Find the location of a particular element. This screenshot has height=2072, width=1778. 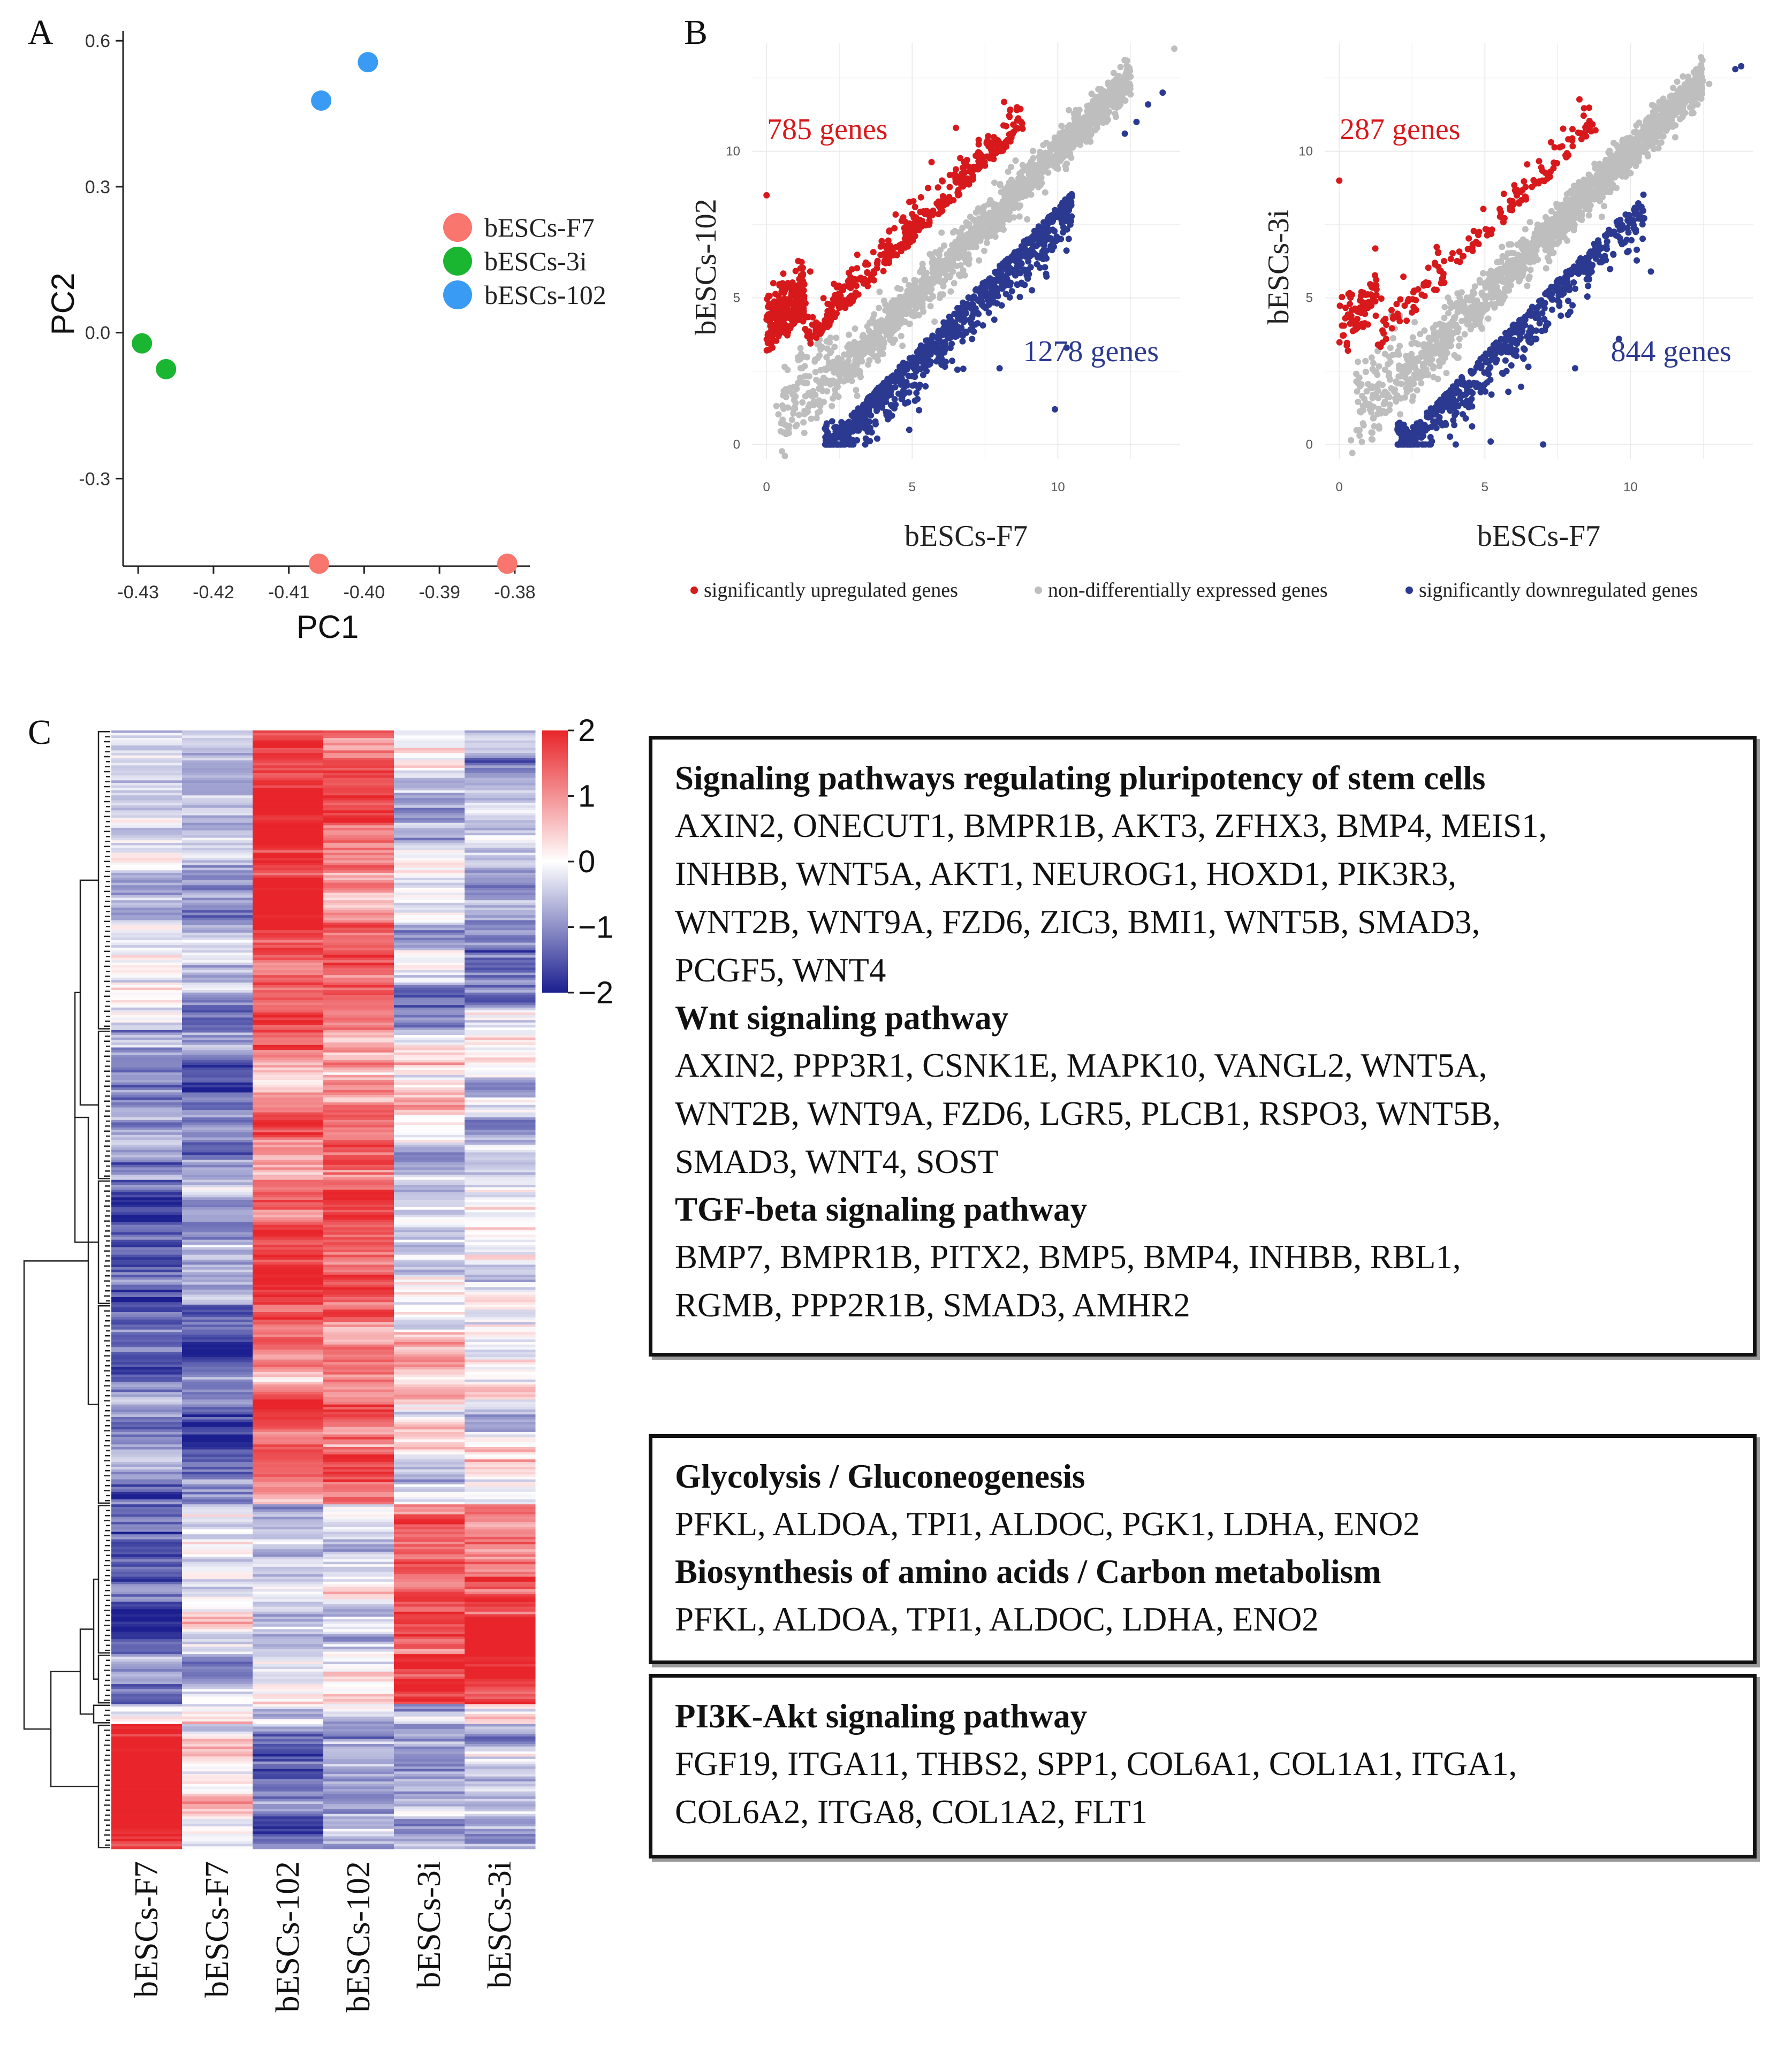

pca-x-tick-label: -0.43 is located at coordinates (138, 592).